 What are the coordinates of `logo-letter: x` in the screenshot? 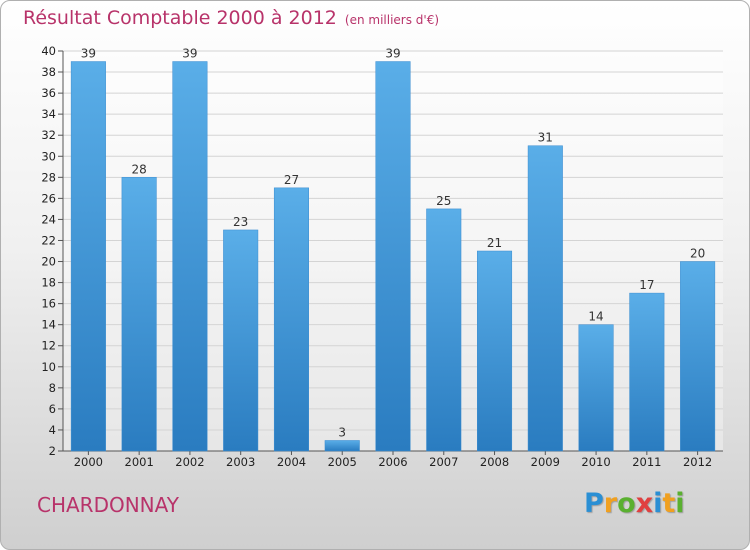 It's located at (644, 503).